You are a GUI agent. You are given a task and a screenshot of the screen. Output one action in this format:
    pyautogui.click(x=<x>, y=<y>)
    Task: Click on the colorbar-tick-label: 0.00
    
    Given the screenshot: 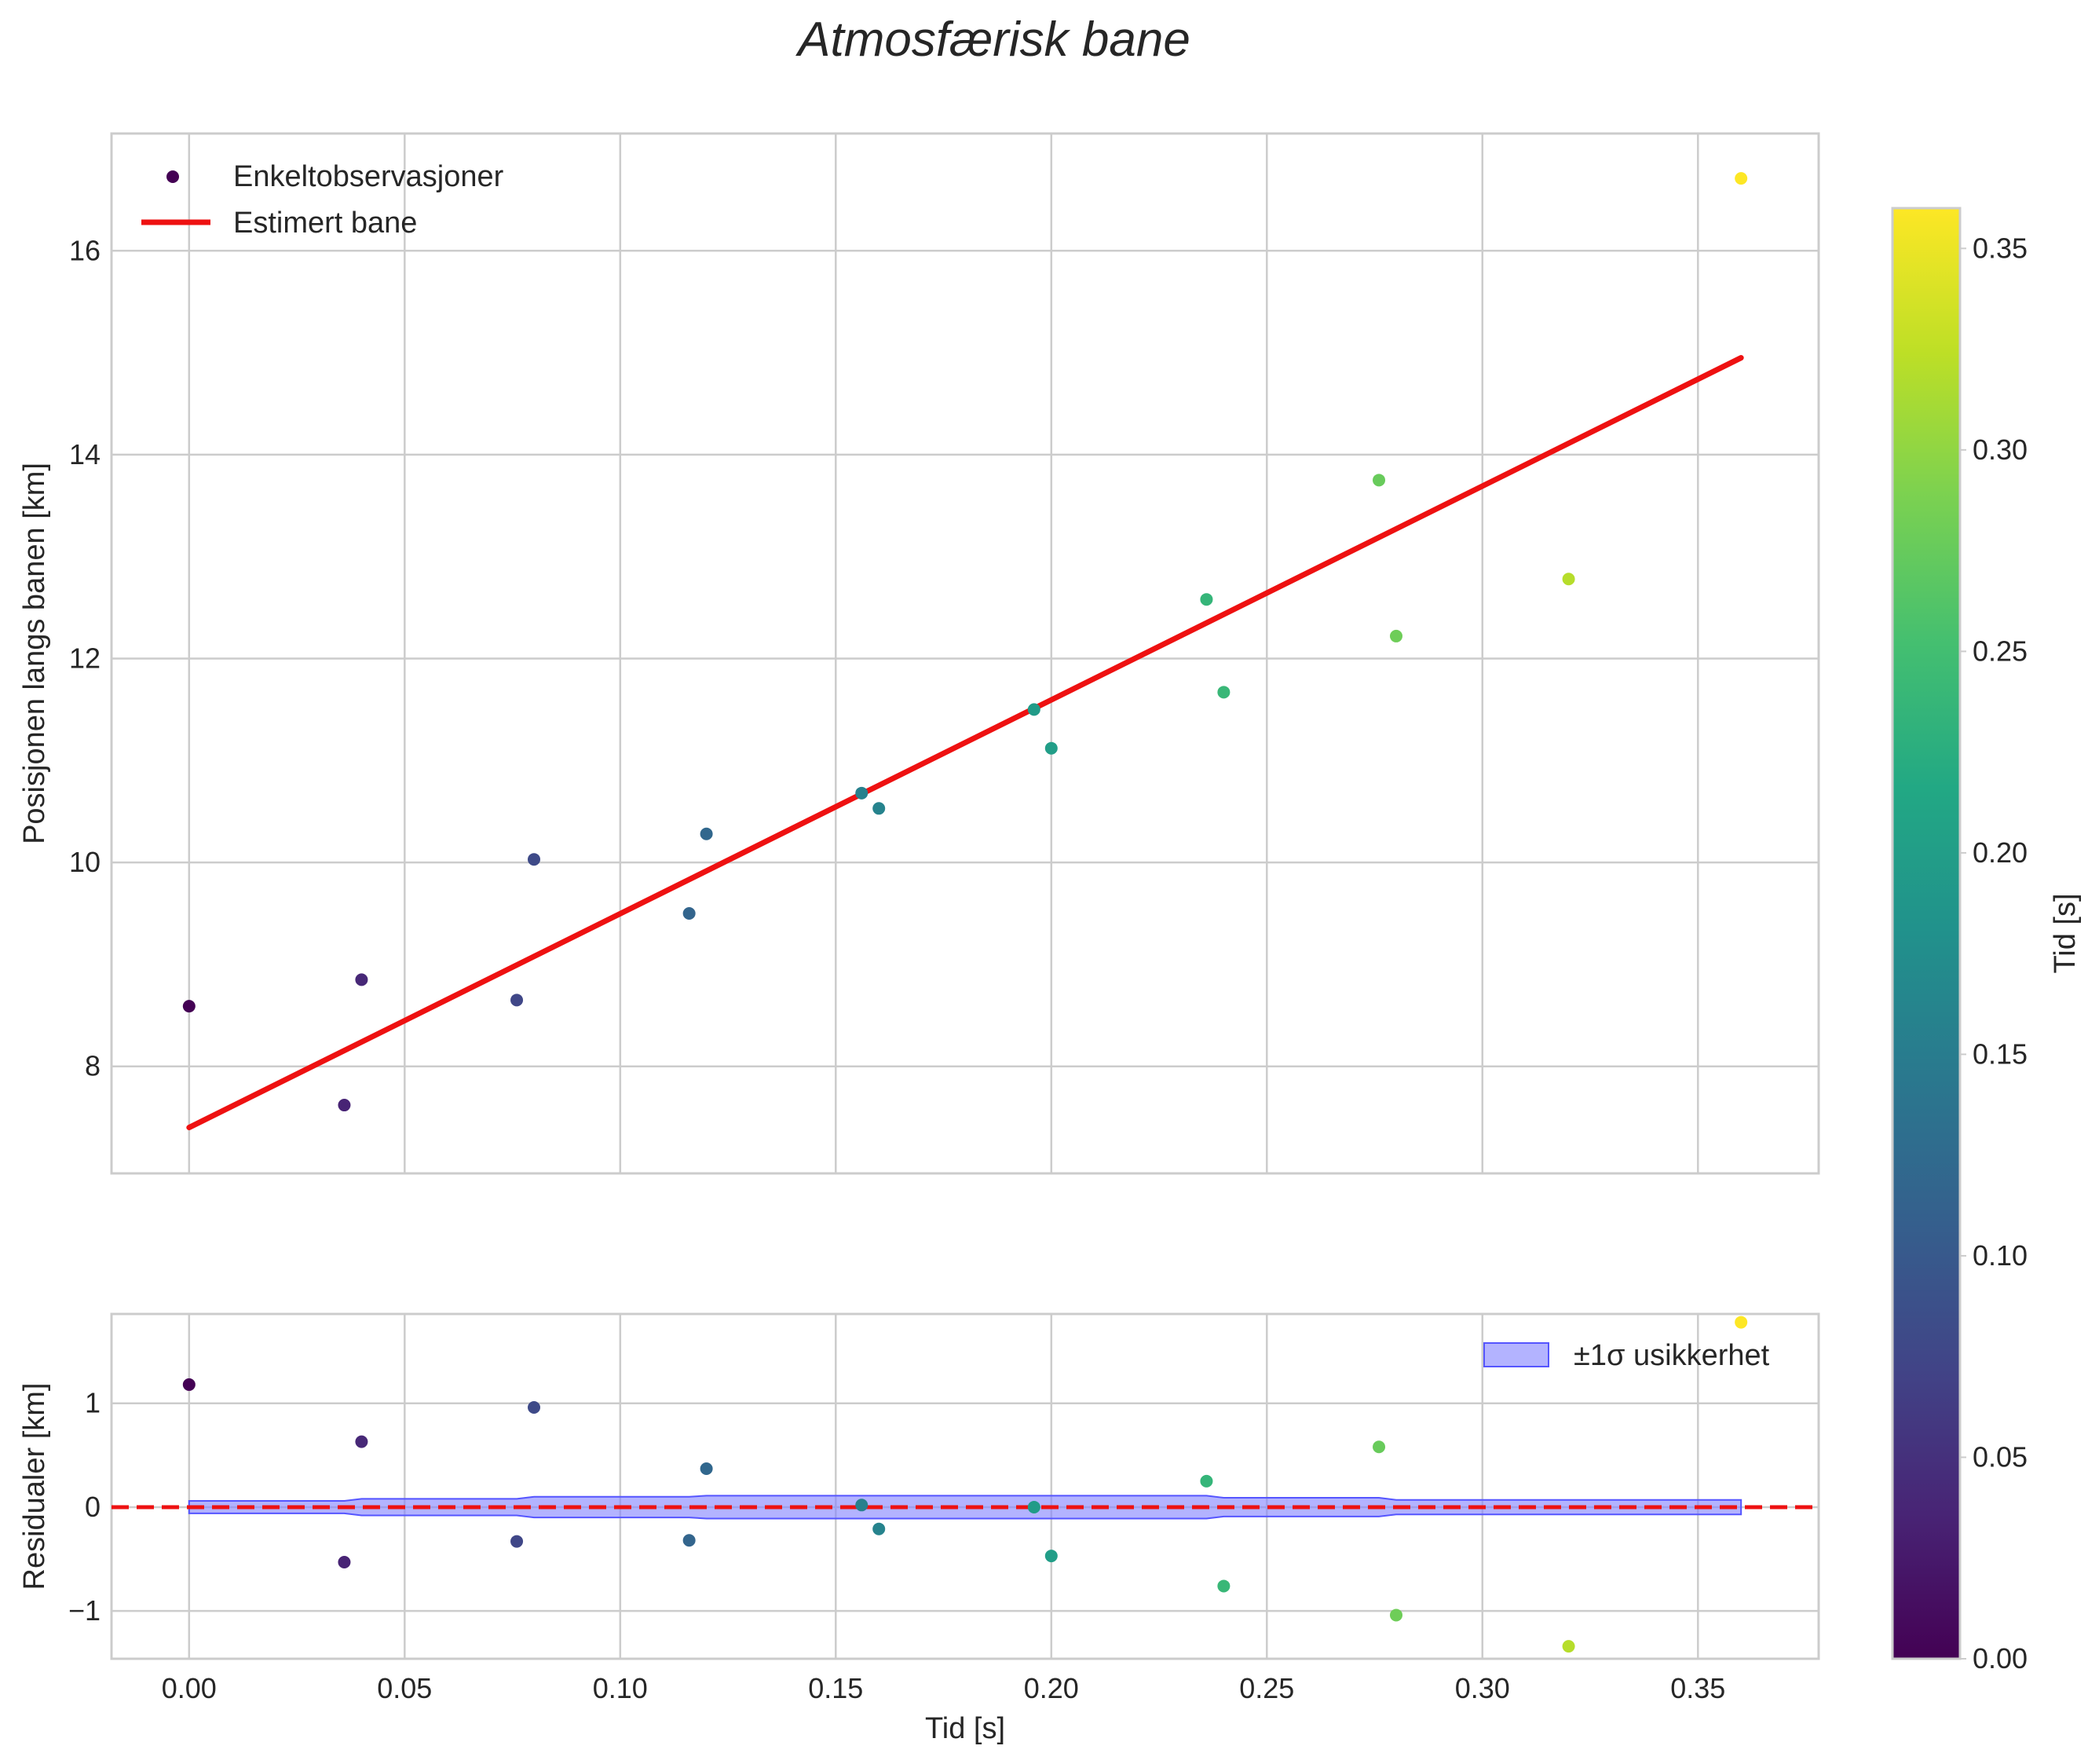 What is the action you would take?
    pyautogui.click(x=2000, y=1658)
    